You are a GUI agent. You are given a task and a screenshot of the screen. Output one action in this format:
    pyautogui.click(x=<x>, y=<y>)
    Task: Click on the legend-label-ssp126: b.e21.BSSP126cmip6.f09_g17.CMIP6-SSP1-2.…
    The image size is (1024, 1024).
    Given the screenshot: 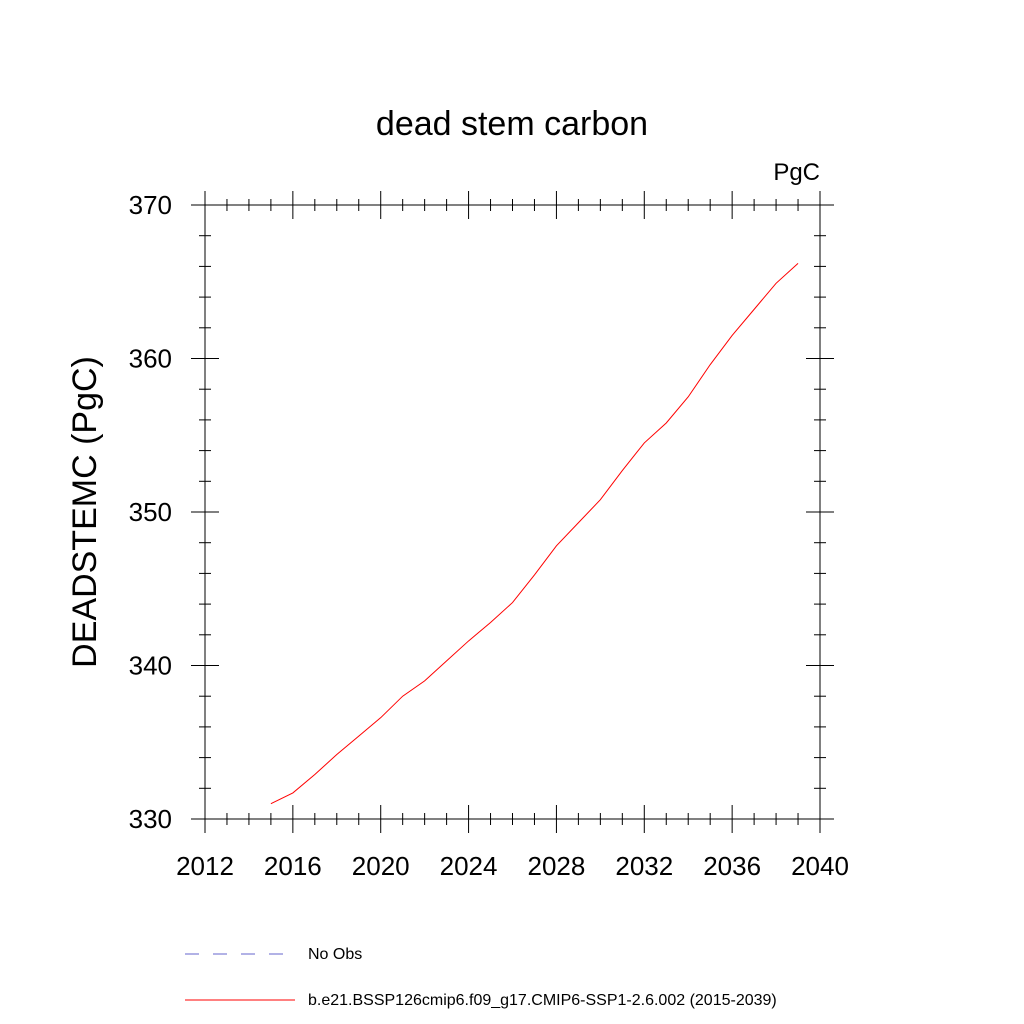 What is the action you would take?
    pyautogui.click(x=542, y=1000)
    